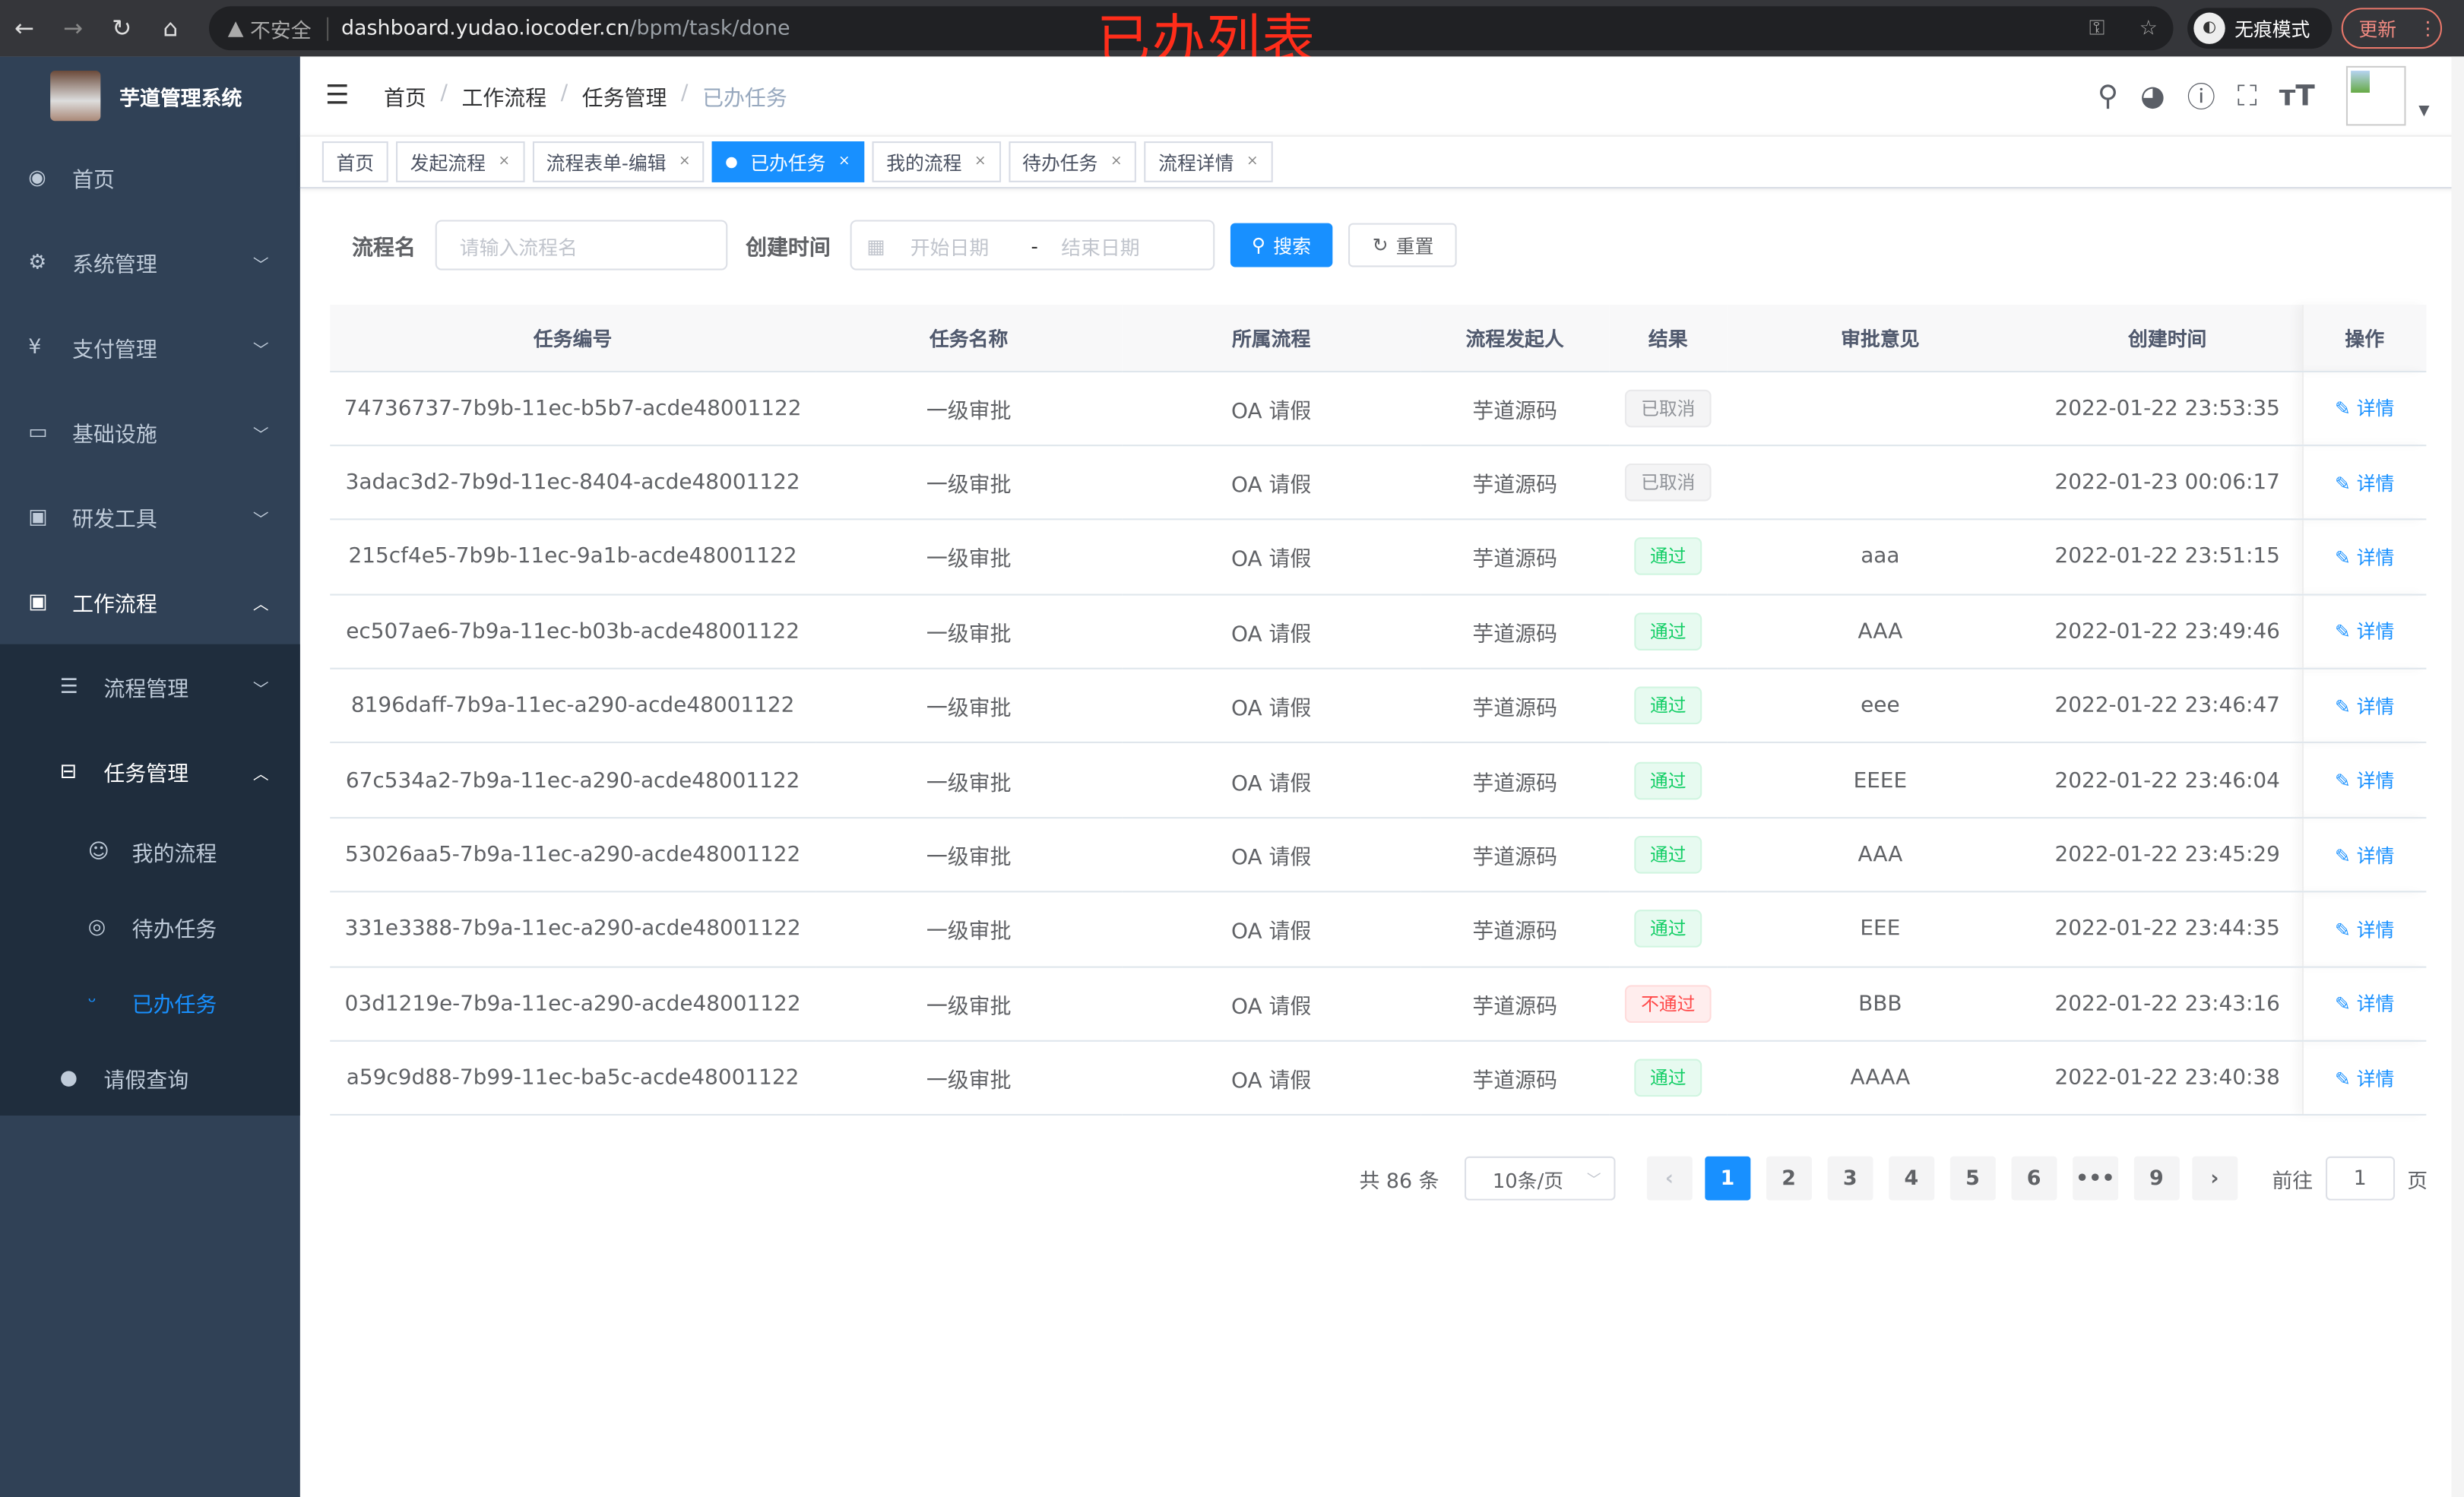 This screenshot has height=1497, width=2464. I want to click on hamburger-icon: ☰, so click(337, 96).